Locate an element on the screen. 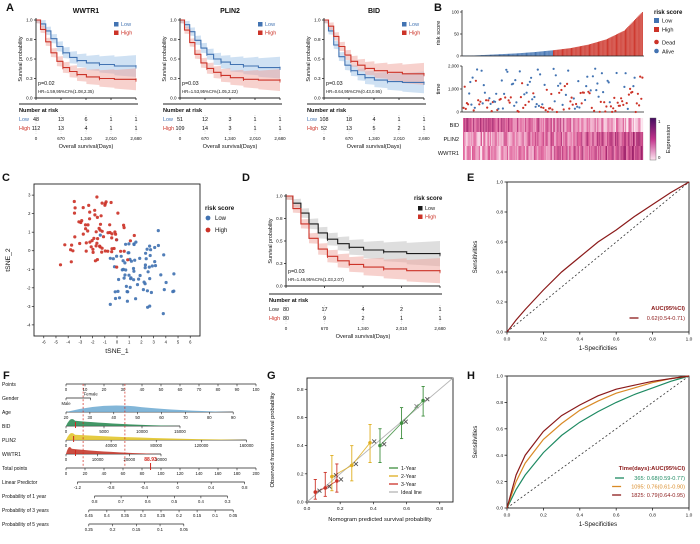 The image size is (700, 544). x-tick-label: 0.8 is located at coordinates (439, 509).